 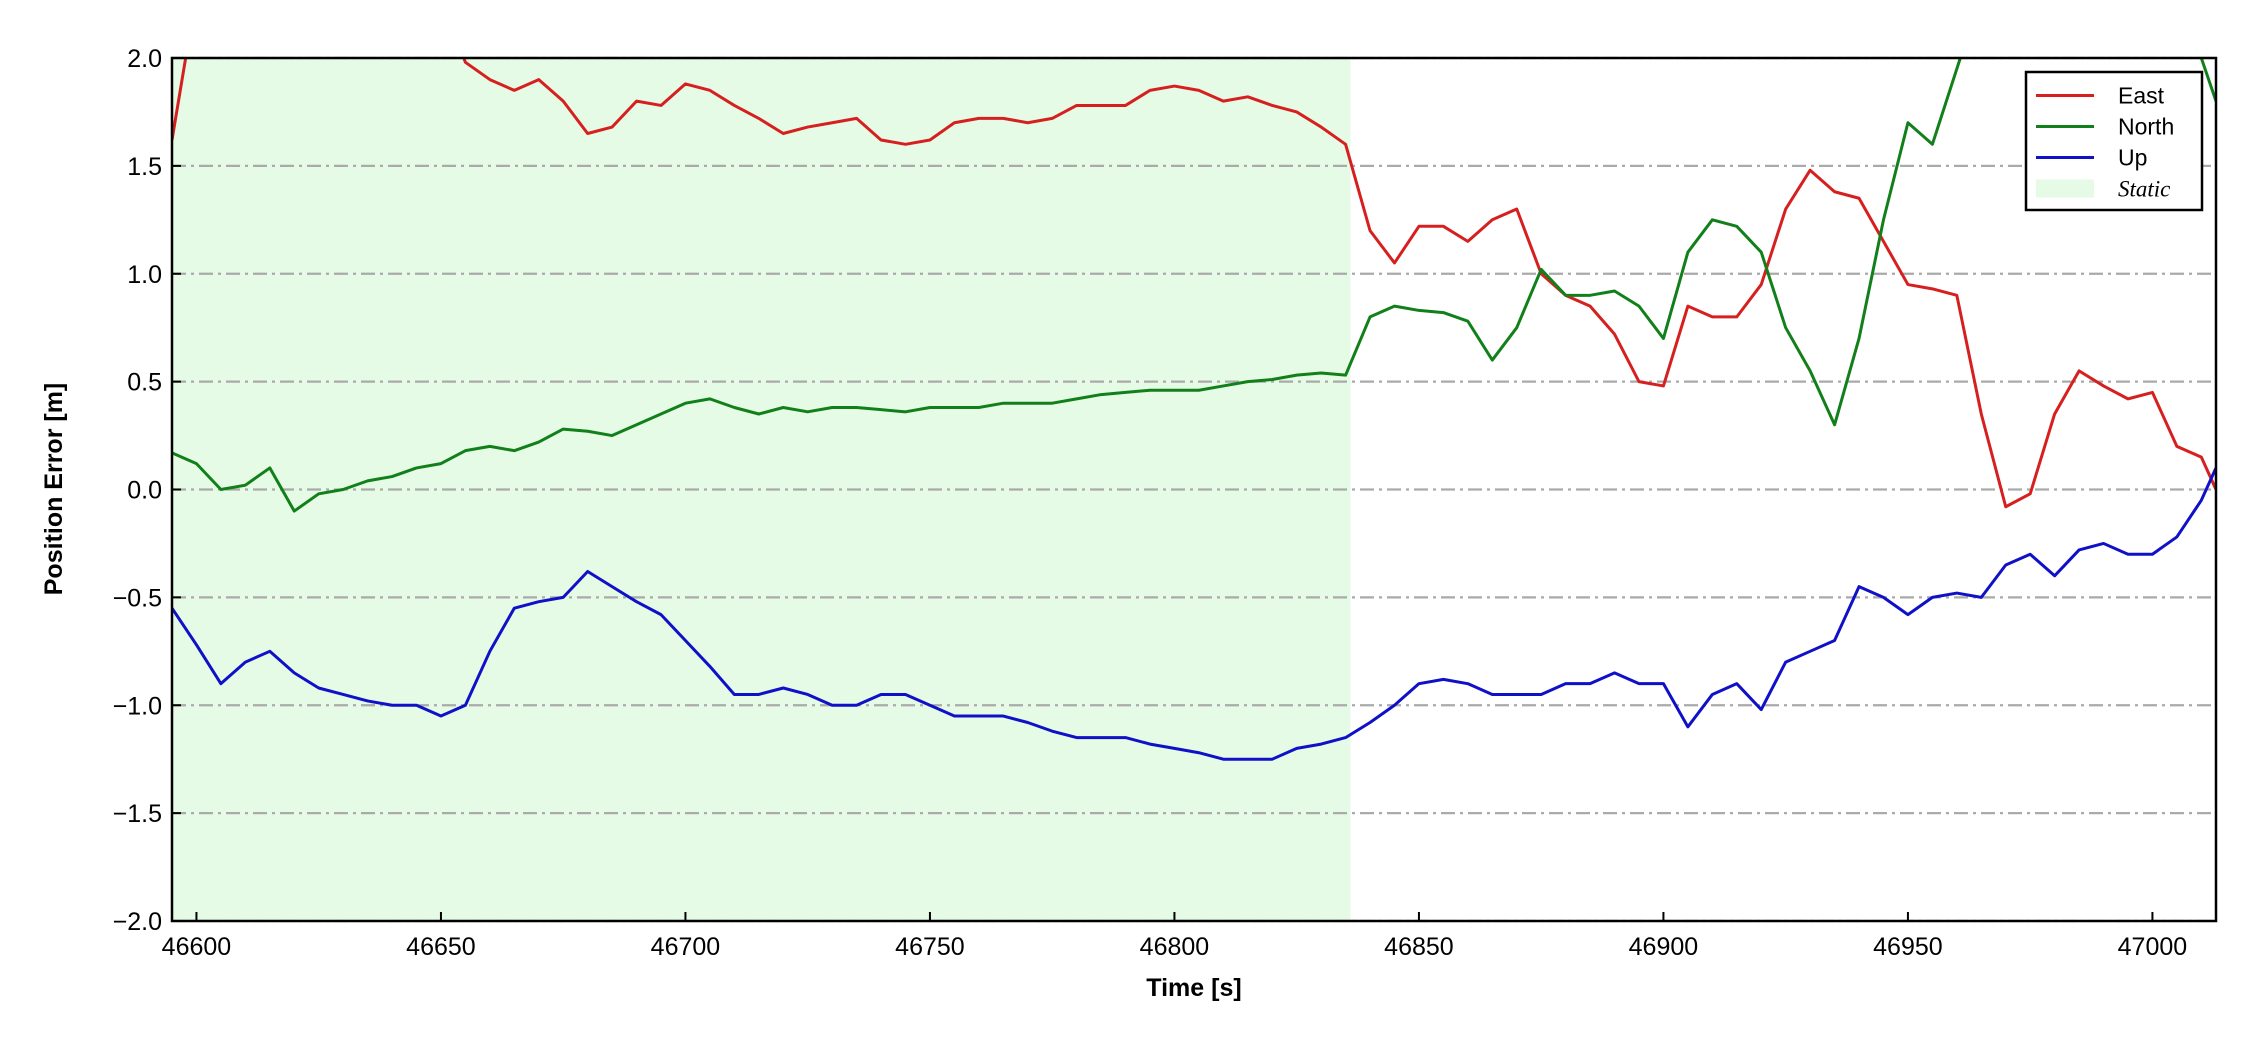 I want to click on x-tick-label: 46950, so click(x=1908, y=947).